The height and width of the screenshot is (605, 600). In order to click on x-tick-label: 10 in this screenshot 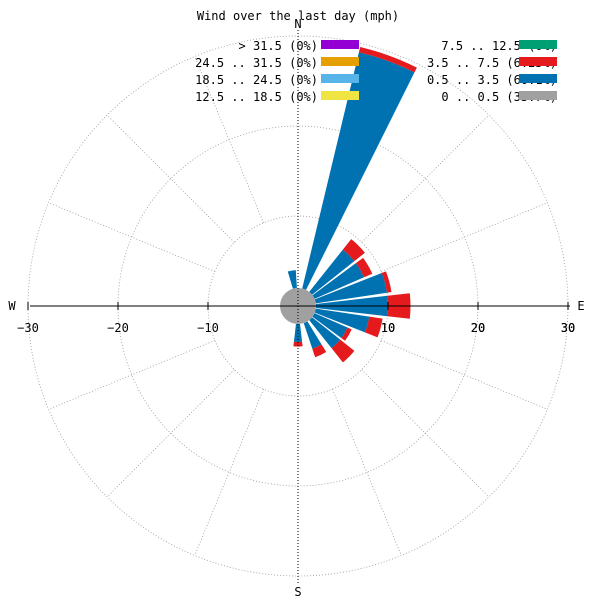, I will do `click(388, 328)`.